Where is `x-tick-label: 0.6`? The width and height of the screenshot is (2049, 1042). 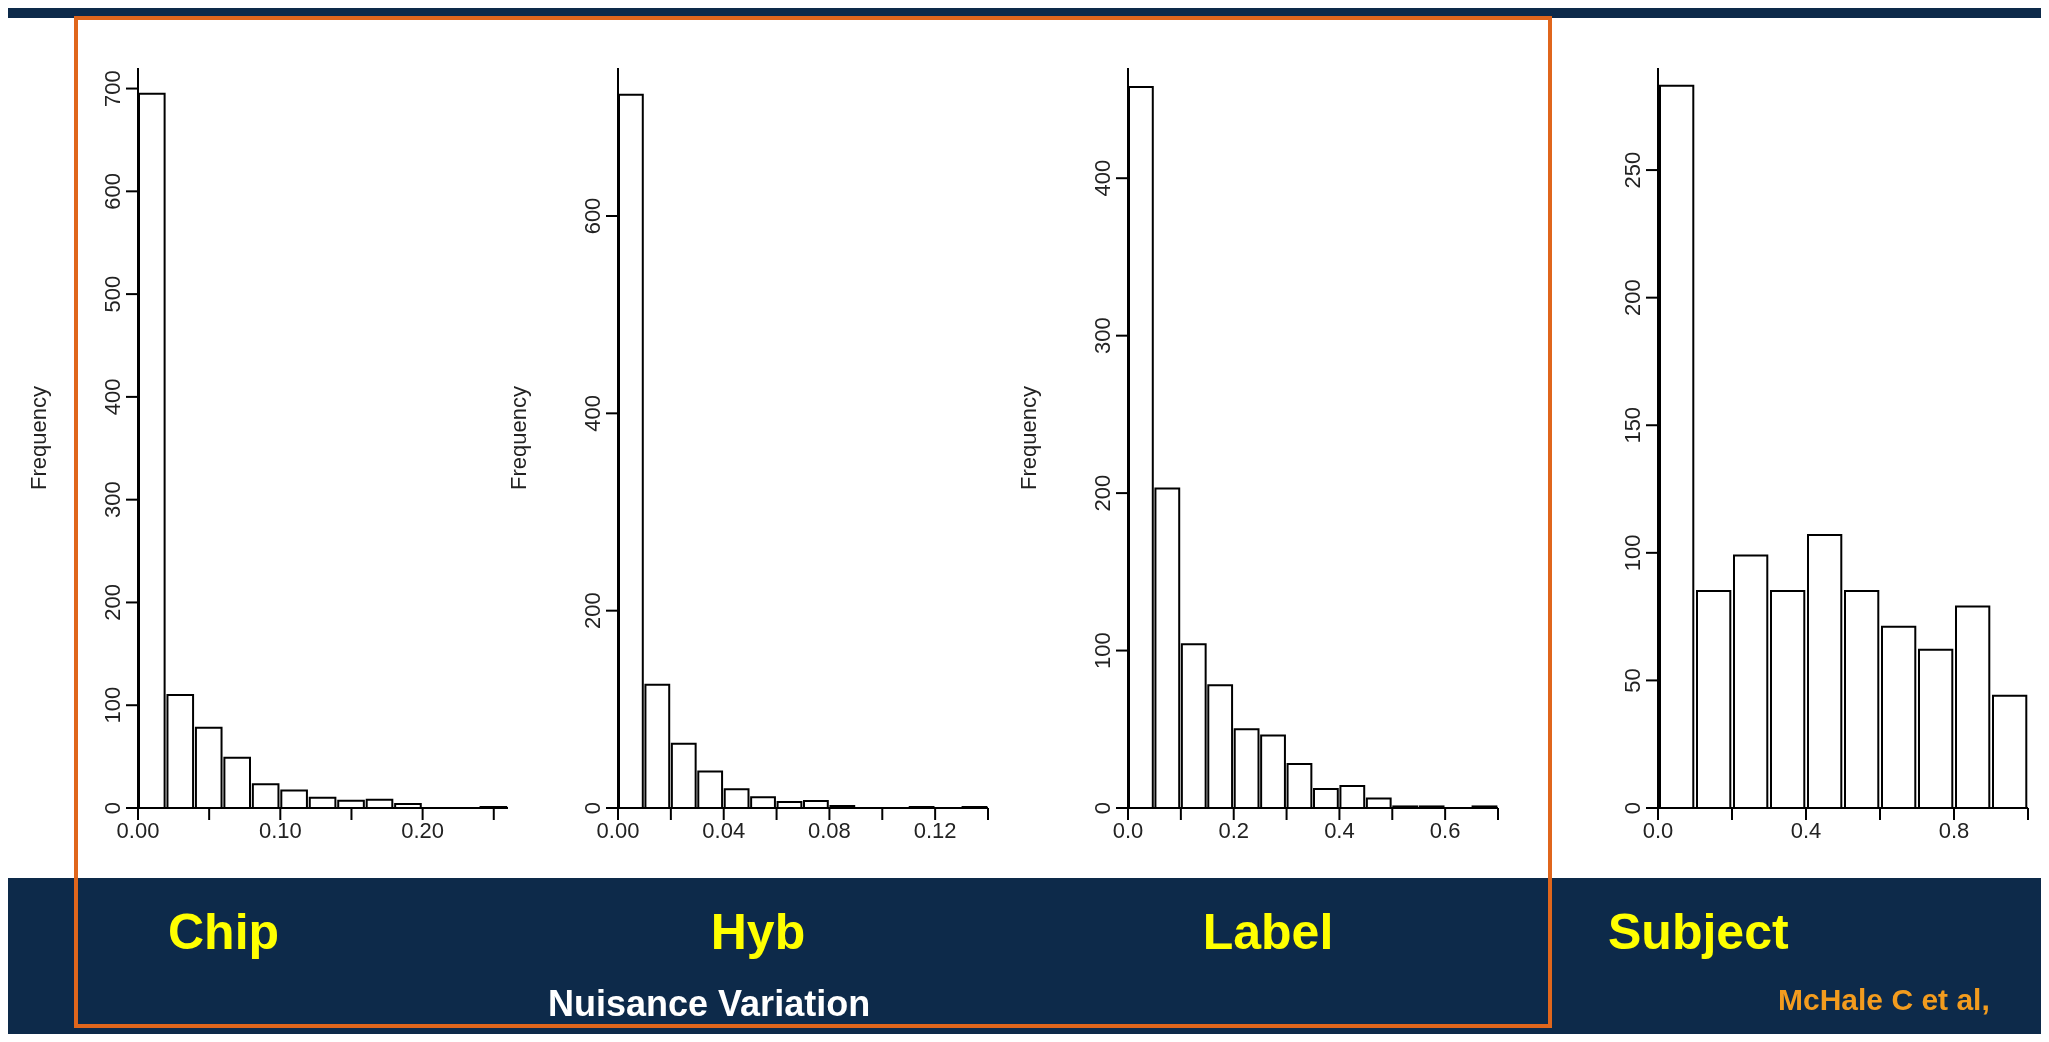 x-tick-label: 0.6 is located at coordinates (1445, 830).